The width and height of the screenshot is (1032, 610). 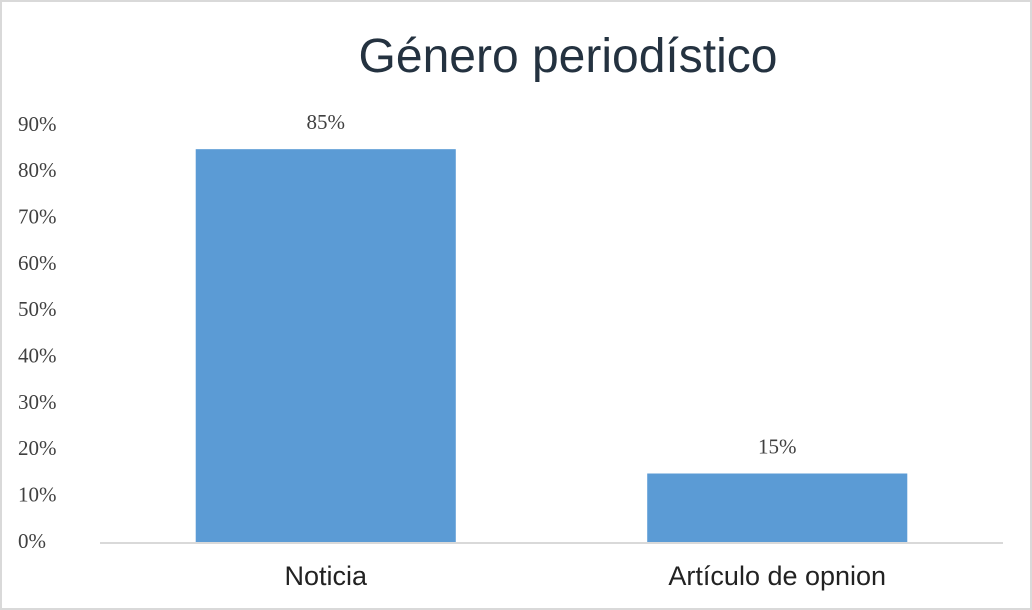 I want to click on y-tick-label: 0%, so click(x=32, y=541).